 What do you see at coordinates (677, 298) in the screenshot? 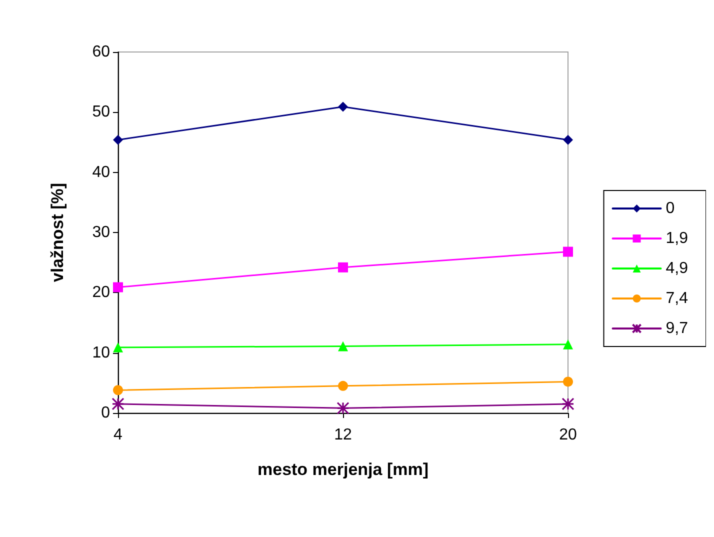
I see `legend-label: 7,4` at bounding box center [677, 298].